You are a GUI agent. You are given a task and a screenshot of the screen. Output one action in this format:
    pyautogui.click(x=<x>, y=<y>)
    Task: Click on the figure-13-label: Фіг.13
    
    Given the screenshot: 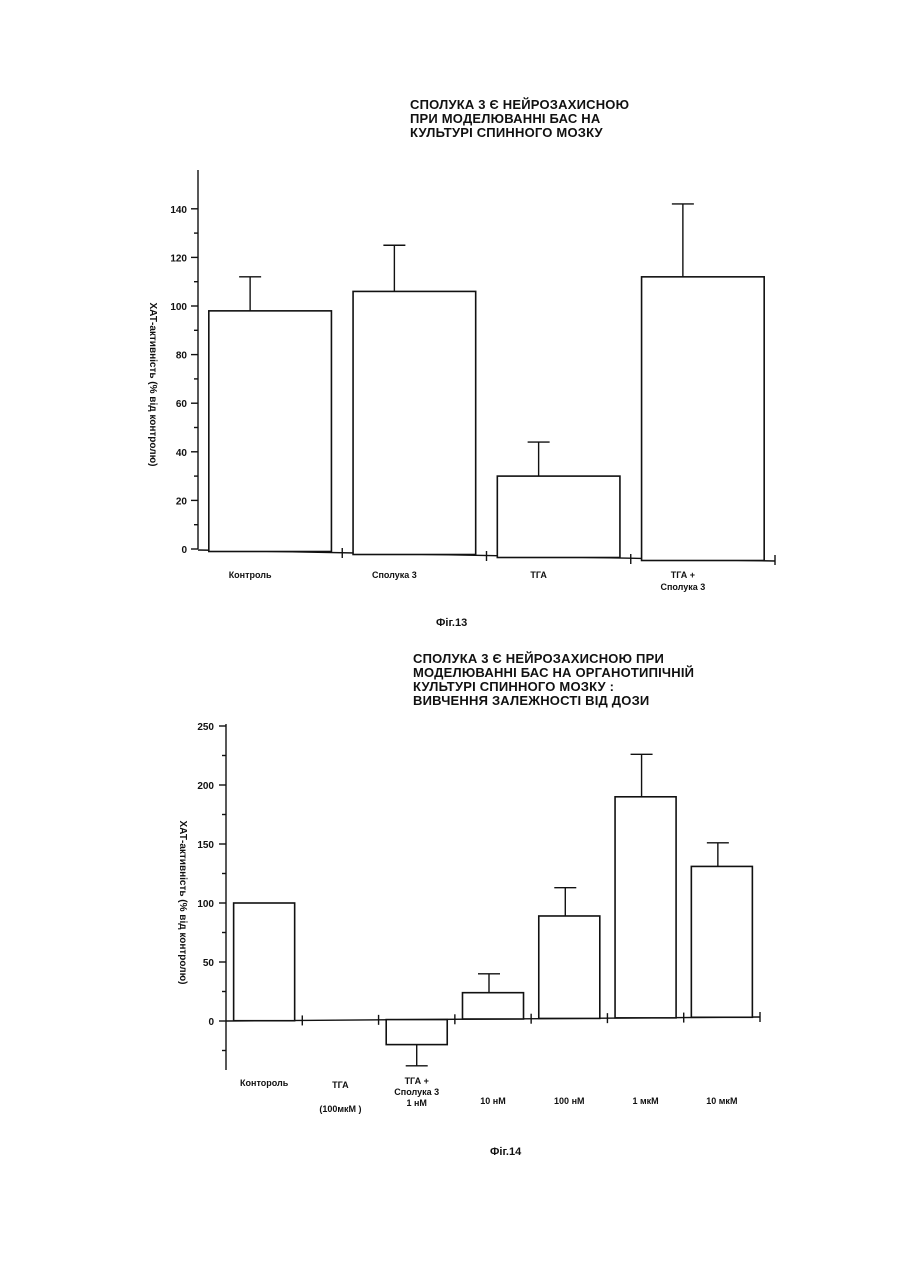 What is the action you would take?
    pyautogui.click(x=451, y=623)
    